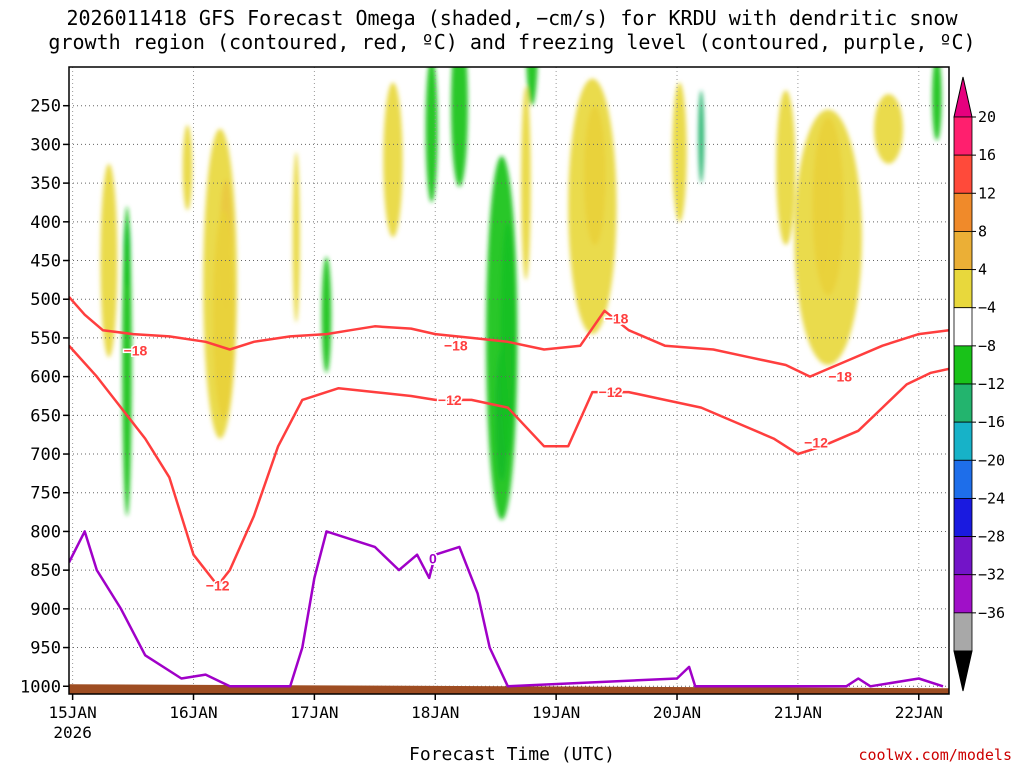 This screenshot has width=1024, height=768. What do you see at coordinates (435, 712) in the screenshot?
I see `x-tick-label: 18JAN` at bounding box center [435, 712].